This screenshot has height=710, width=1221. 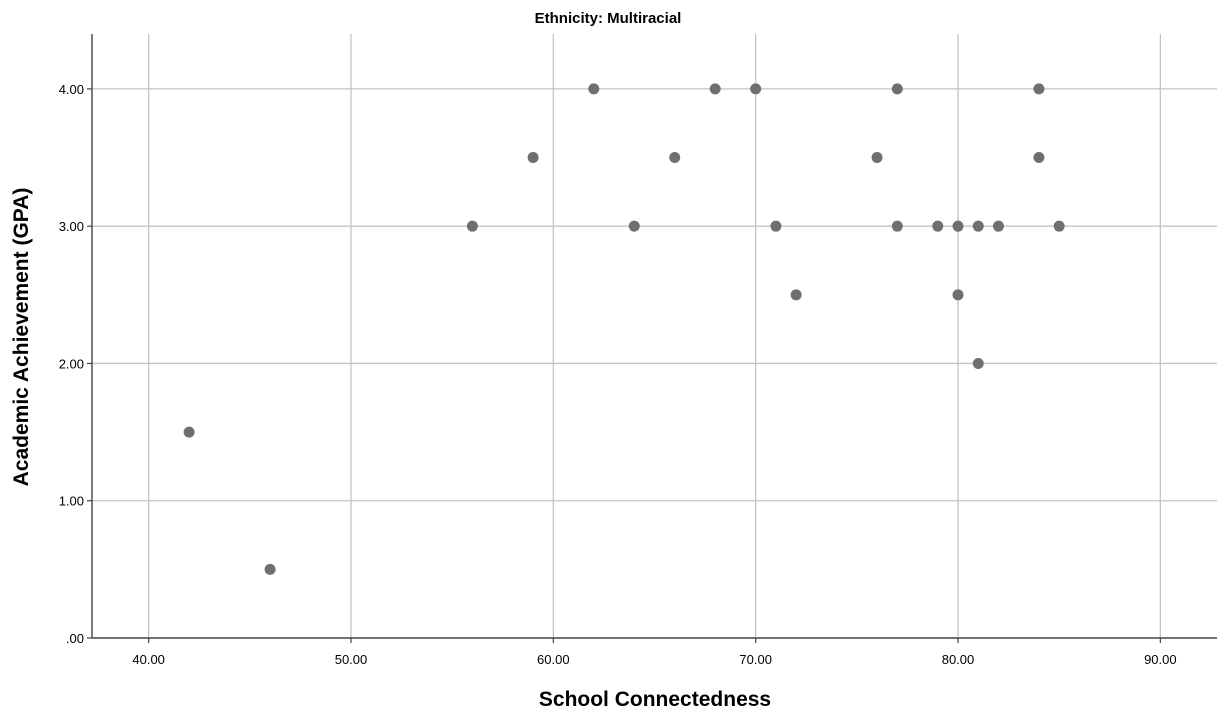 I want to click on y-tick-label: 2.00, so click(x=71, y=363).